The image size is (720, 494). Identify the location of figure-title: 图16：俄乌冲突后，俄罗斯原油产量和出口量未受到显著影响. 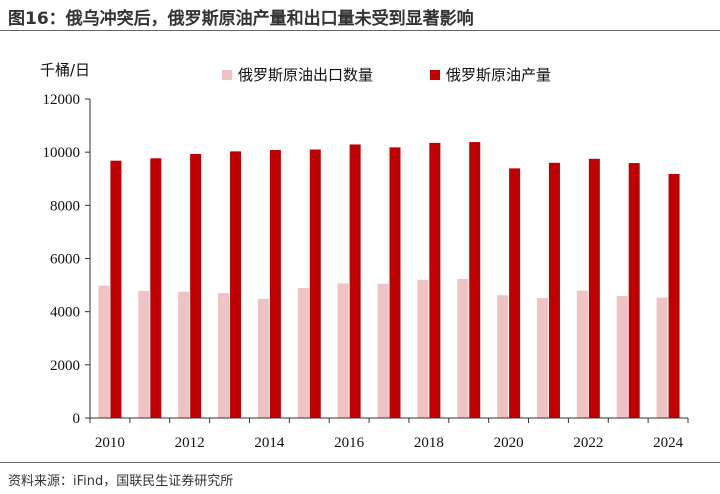
(241, 19).